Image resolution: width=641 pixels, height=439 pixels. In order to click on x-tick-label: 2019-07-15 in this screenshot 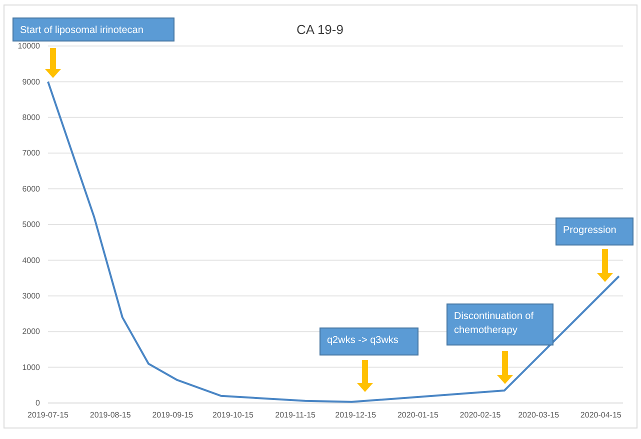, I will do `click(49, 415)`.